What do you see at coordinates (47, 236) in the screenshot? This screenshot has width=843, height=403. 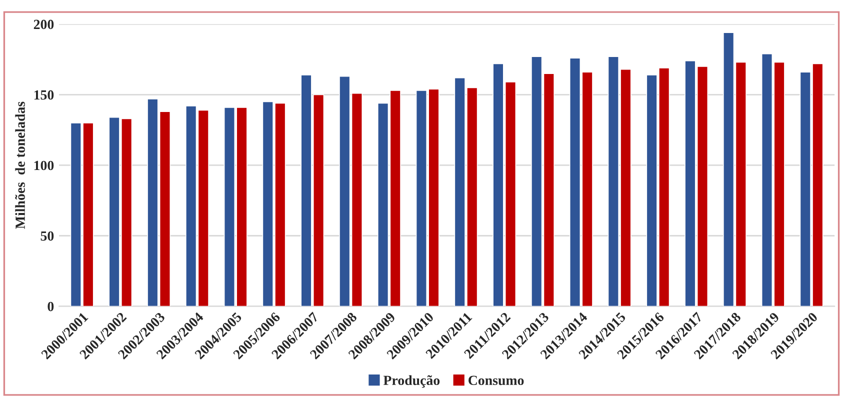 I see `y-tick-label: 50` at bounding box center [47, 236].